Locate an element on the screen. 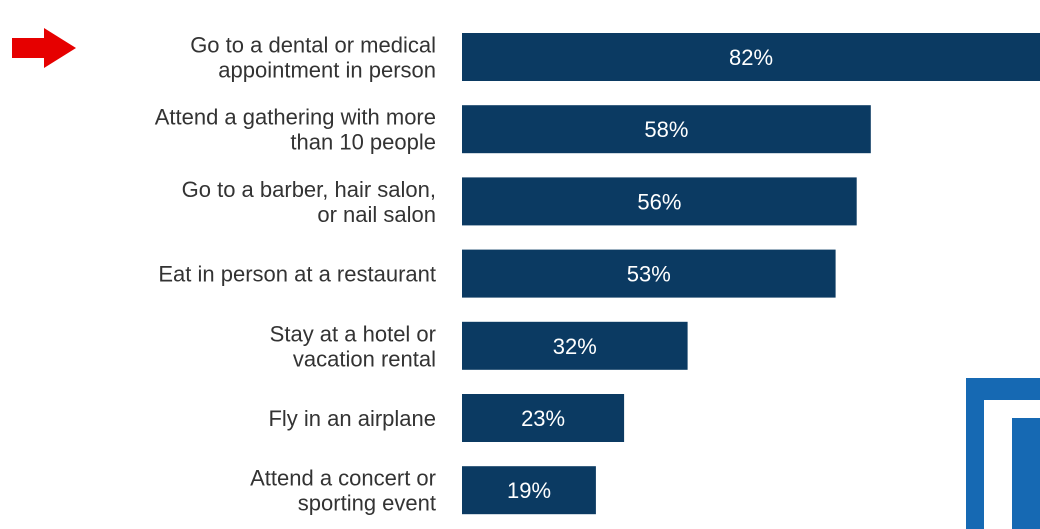 The width and height of the screenshot is (1040, 529). category-label: Attend a concert or sporting event is located at coordinates (343, 491).